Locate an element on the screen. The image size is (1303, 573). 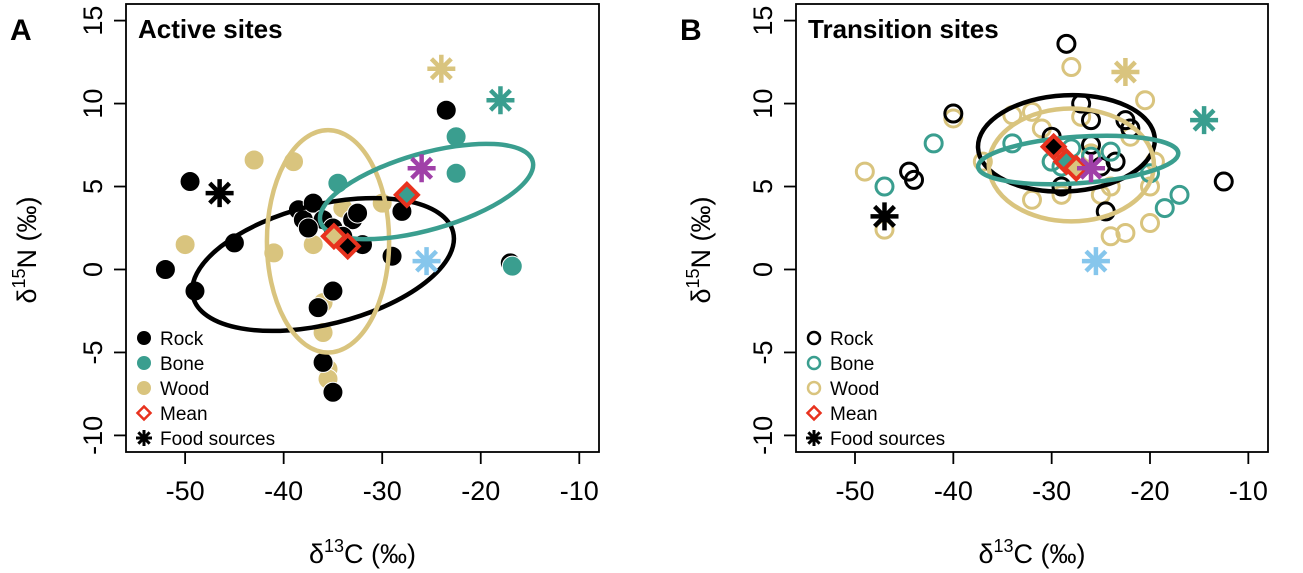
ellipse-bone is located at coordinates (426, 191).